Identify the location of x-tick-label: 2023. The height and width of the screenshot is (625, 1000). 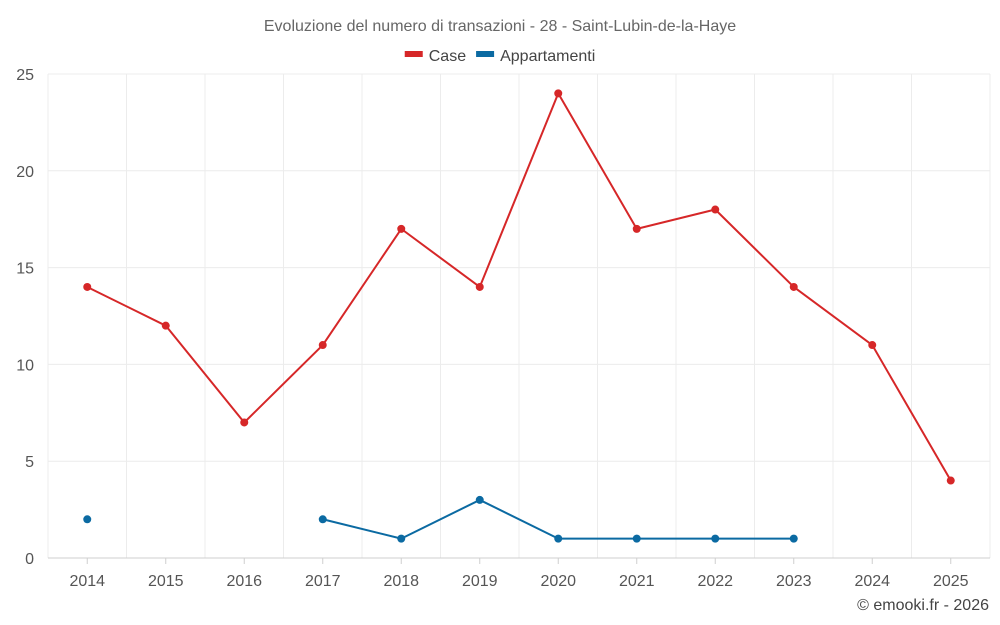
(794, 581).